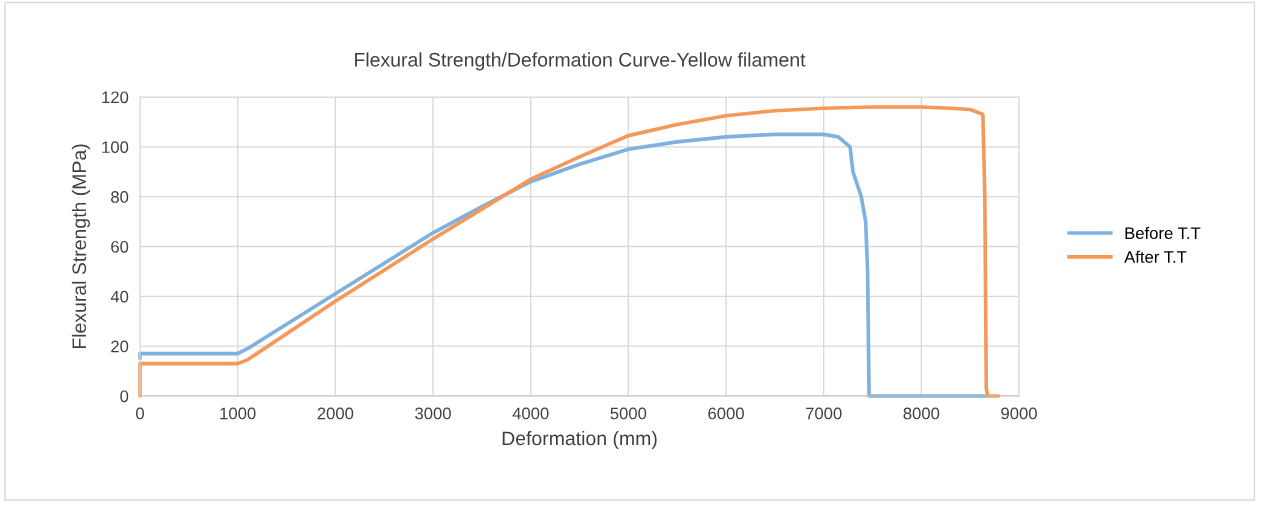 The image size is (1262, 505). I want to click on x-axis-title: Deformation (mm), so click(579, 440).